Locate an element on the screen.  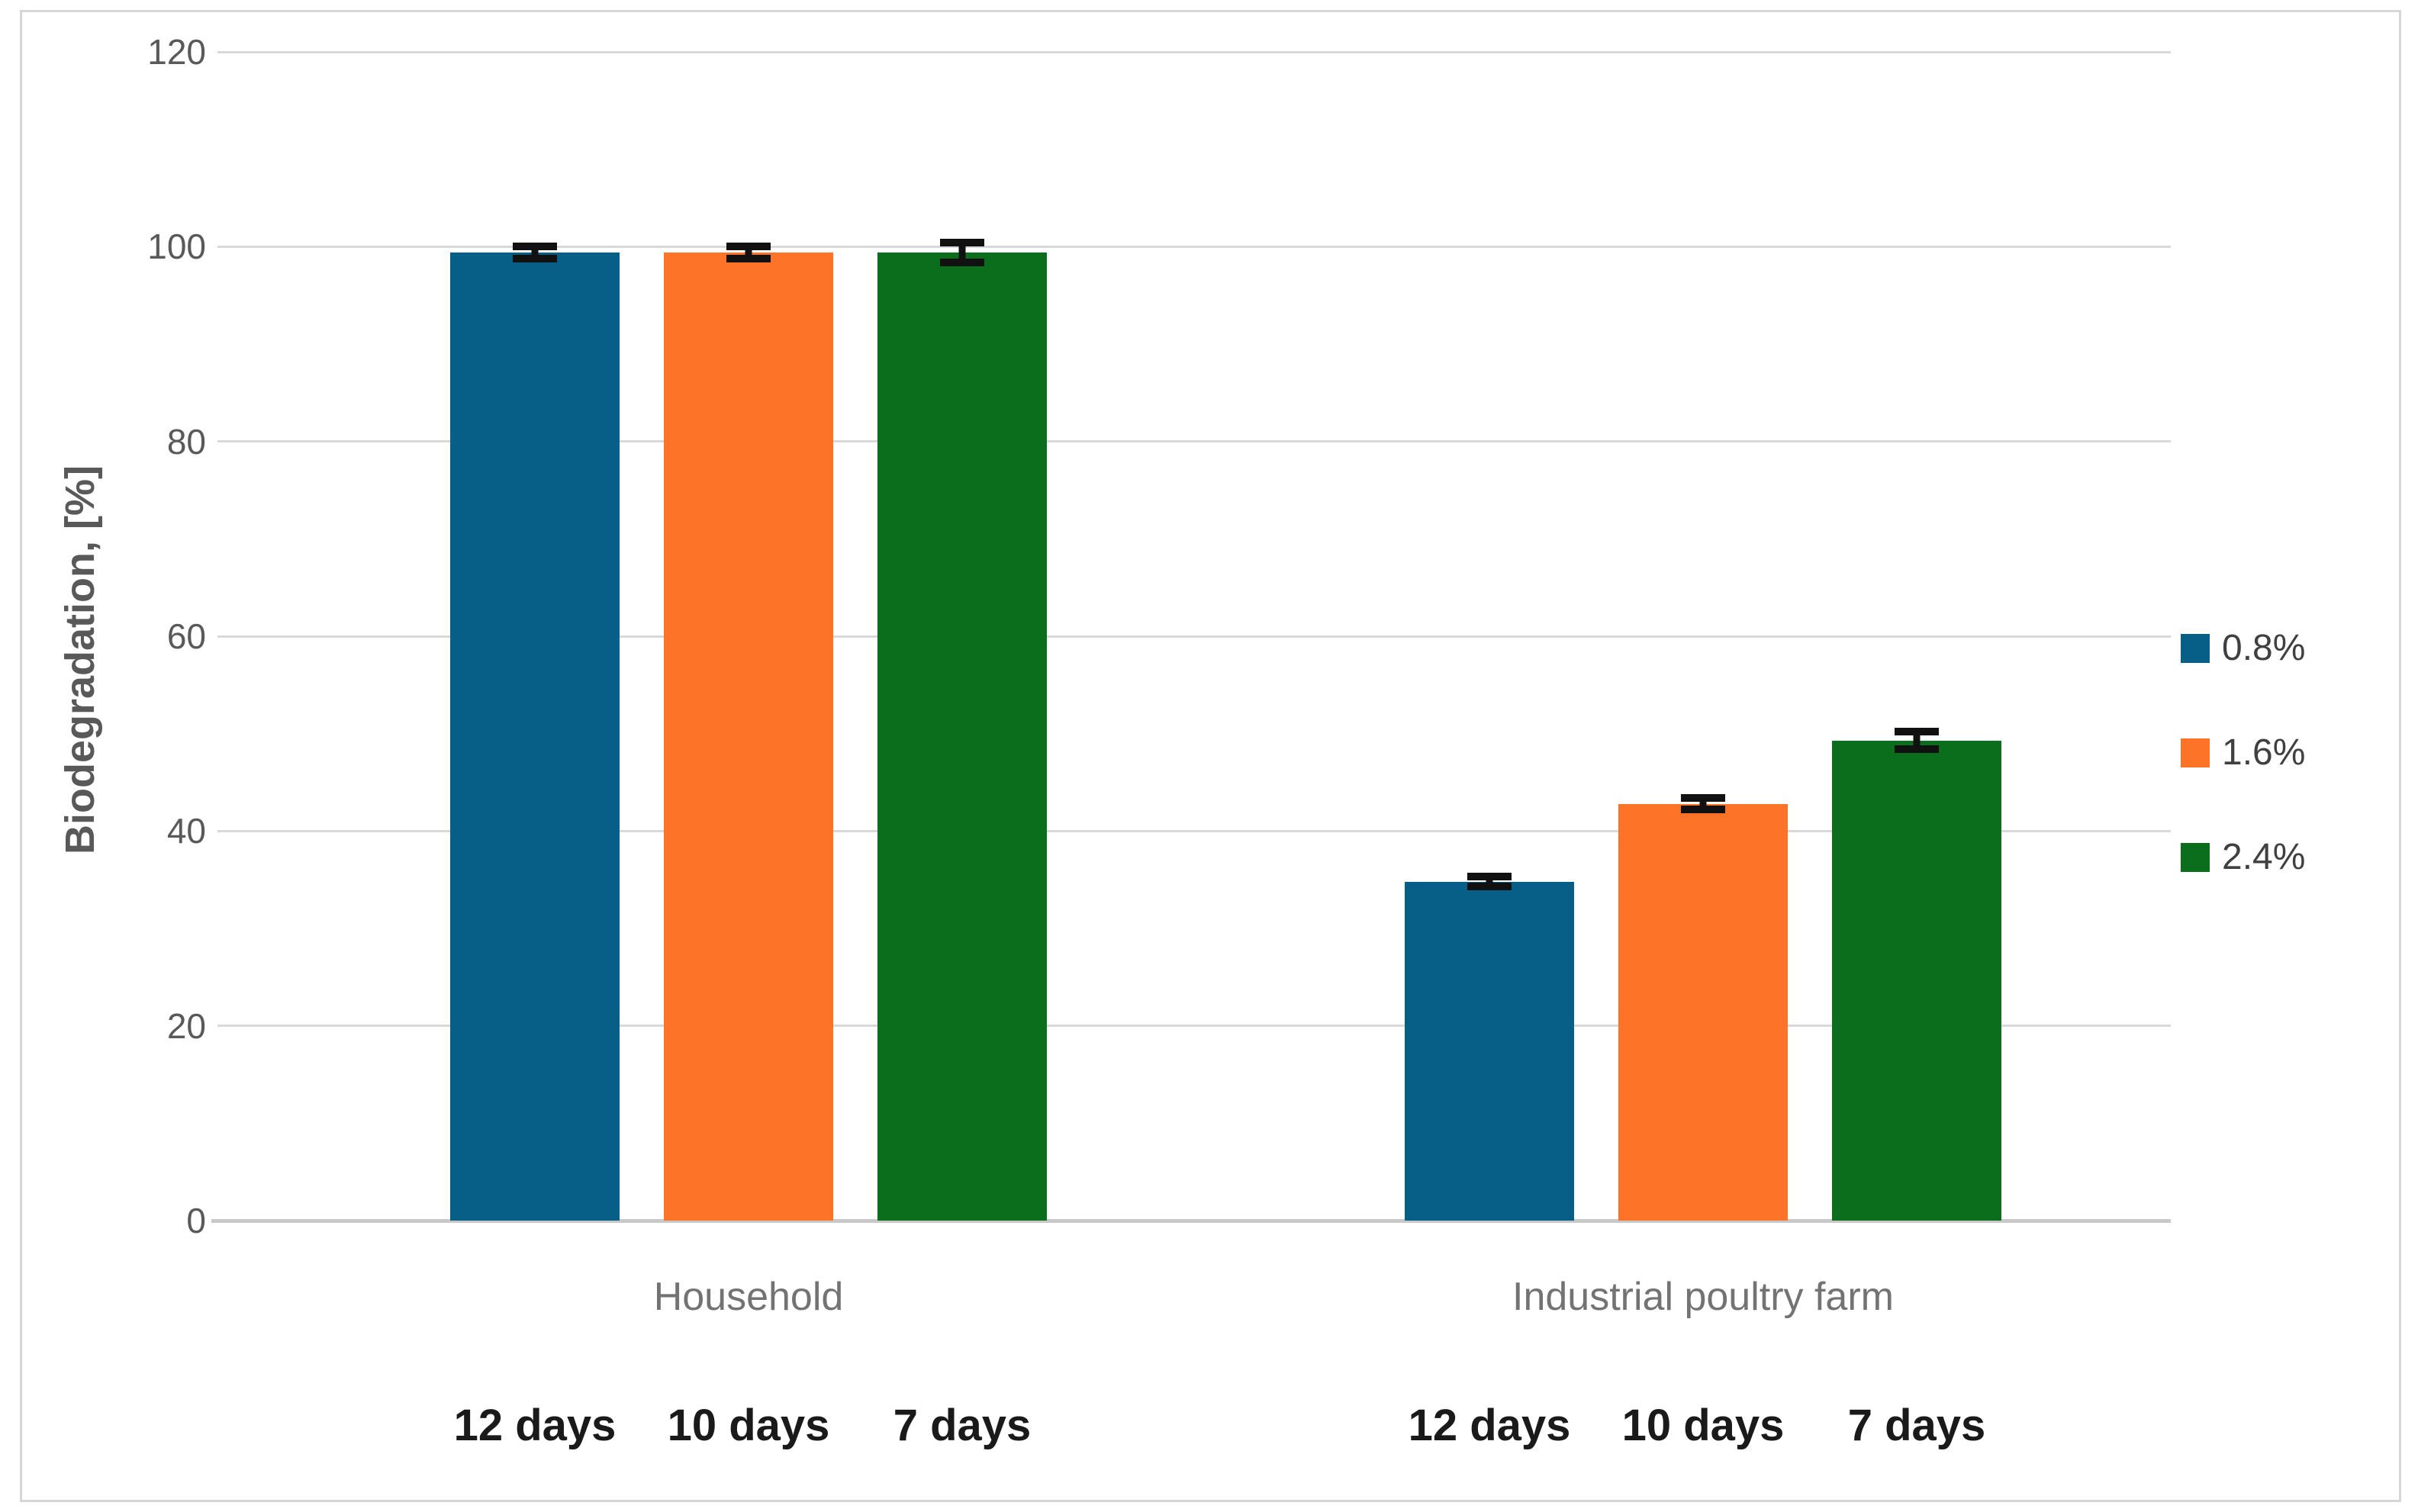
bar-industrial-poultry-farm-1.6% is located at coordinates (1703, 1012).